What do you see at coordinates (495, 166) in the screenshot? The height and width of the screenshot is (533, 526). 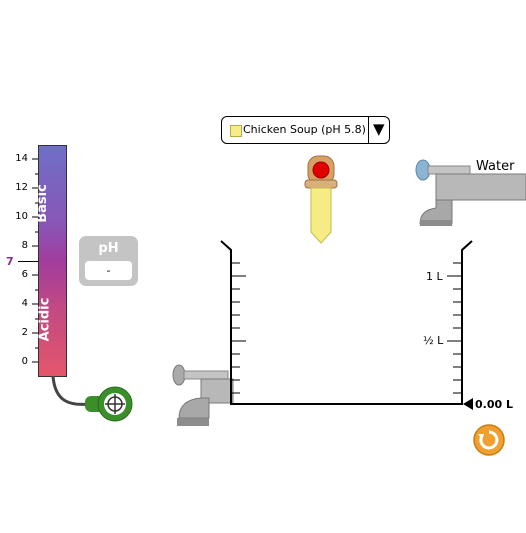 I see `water-label: Water` at bounding box center [495, 166].